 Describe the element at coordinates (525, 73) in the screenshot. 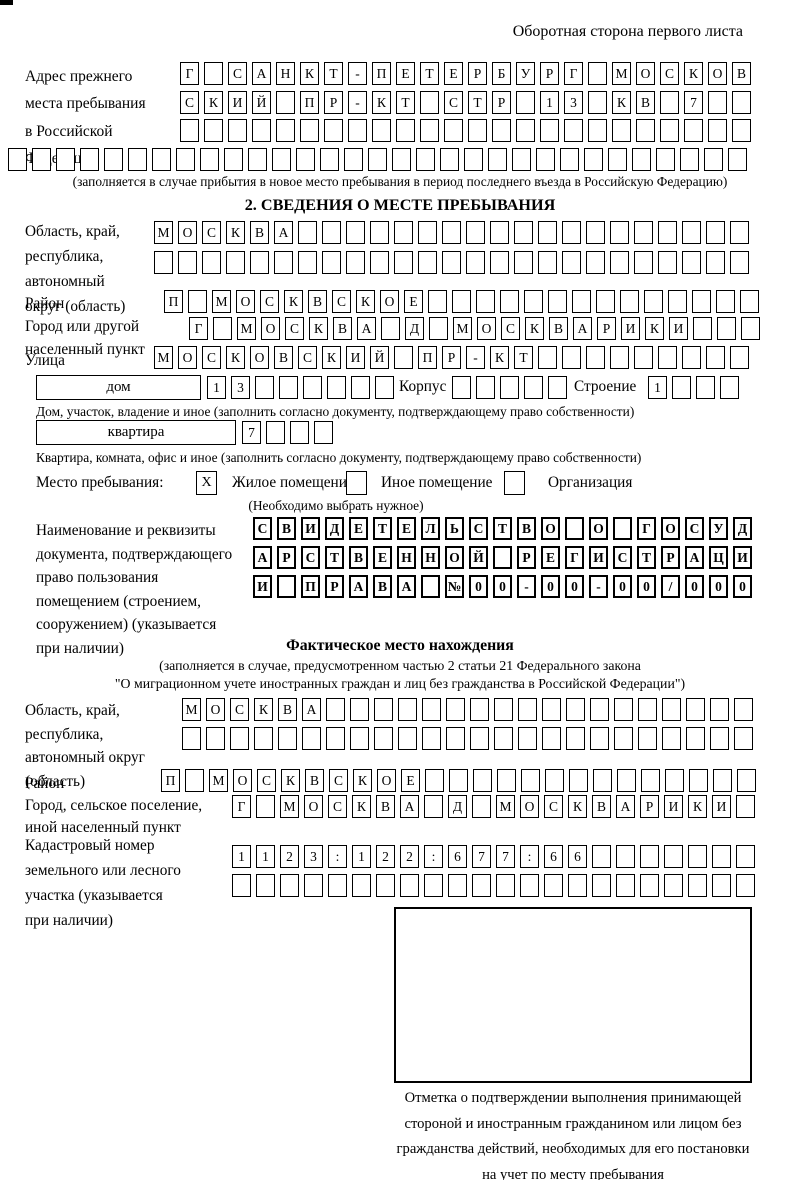

I see `char-cell: У` at that location.